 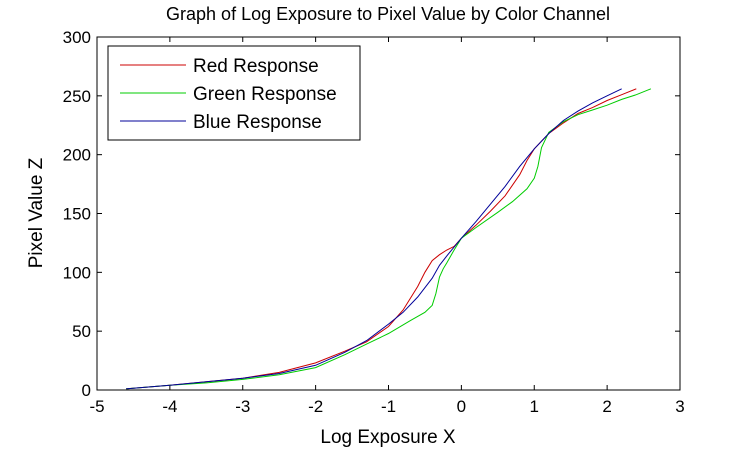 I want to click on legend-entry-label: Green Response, so click(x=265, y=94).